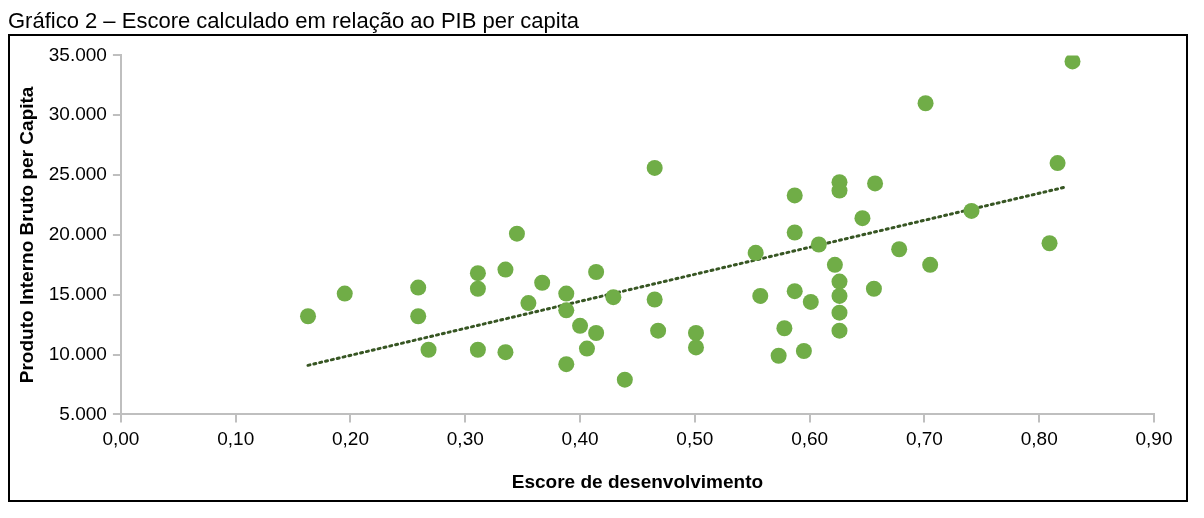 This screenshot has width=1204, height=518. What do you see at coordinates (924, 439) in the screenshot?
I see `x-tick-label: 0,70` at bounding box center [924, 439].